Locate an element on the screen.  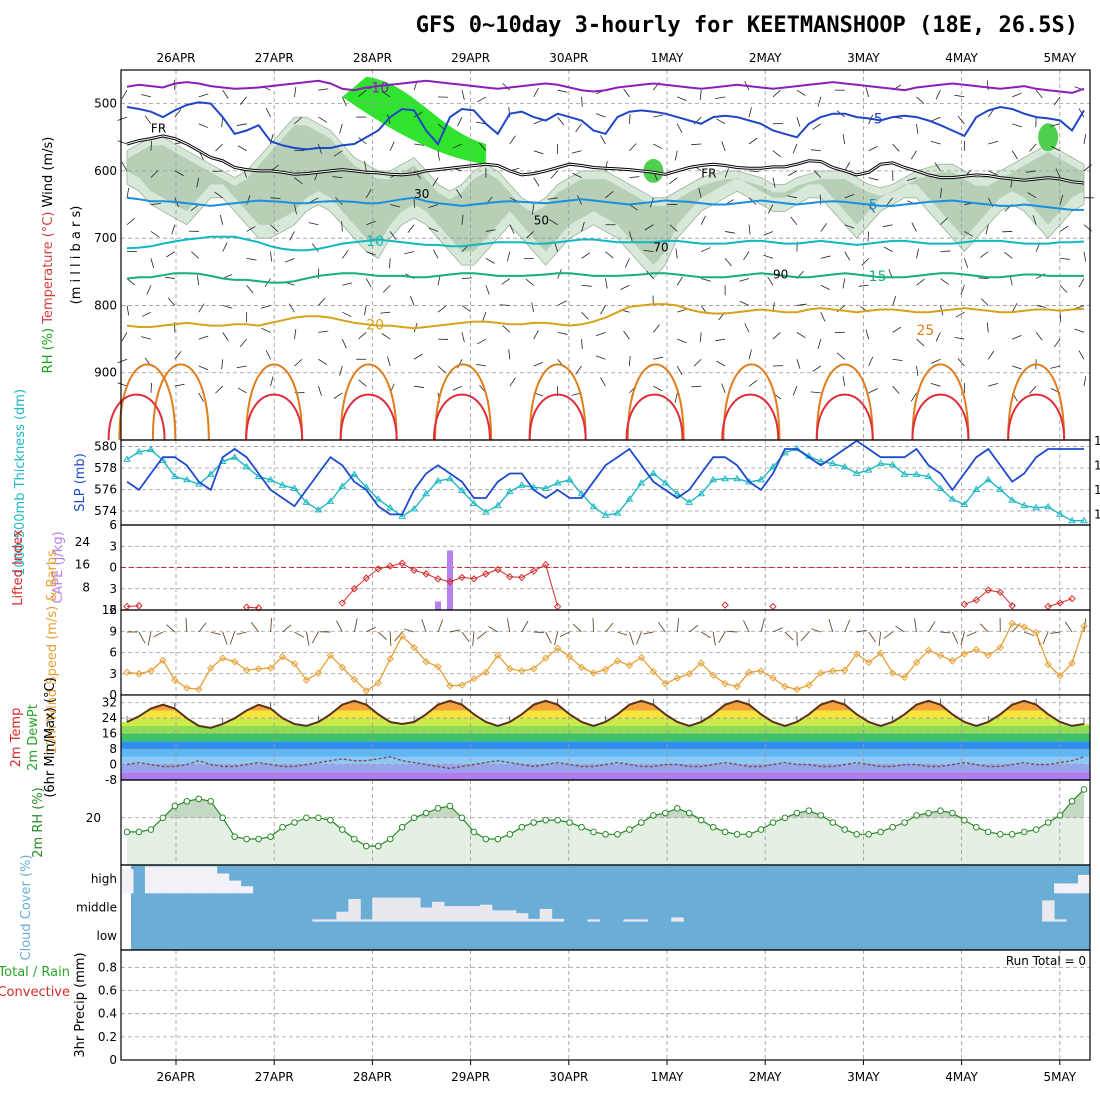
slp-tick-label: 1008 is located at coordinates (1097, 514).